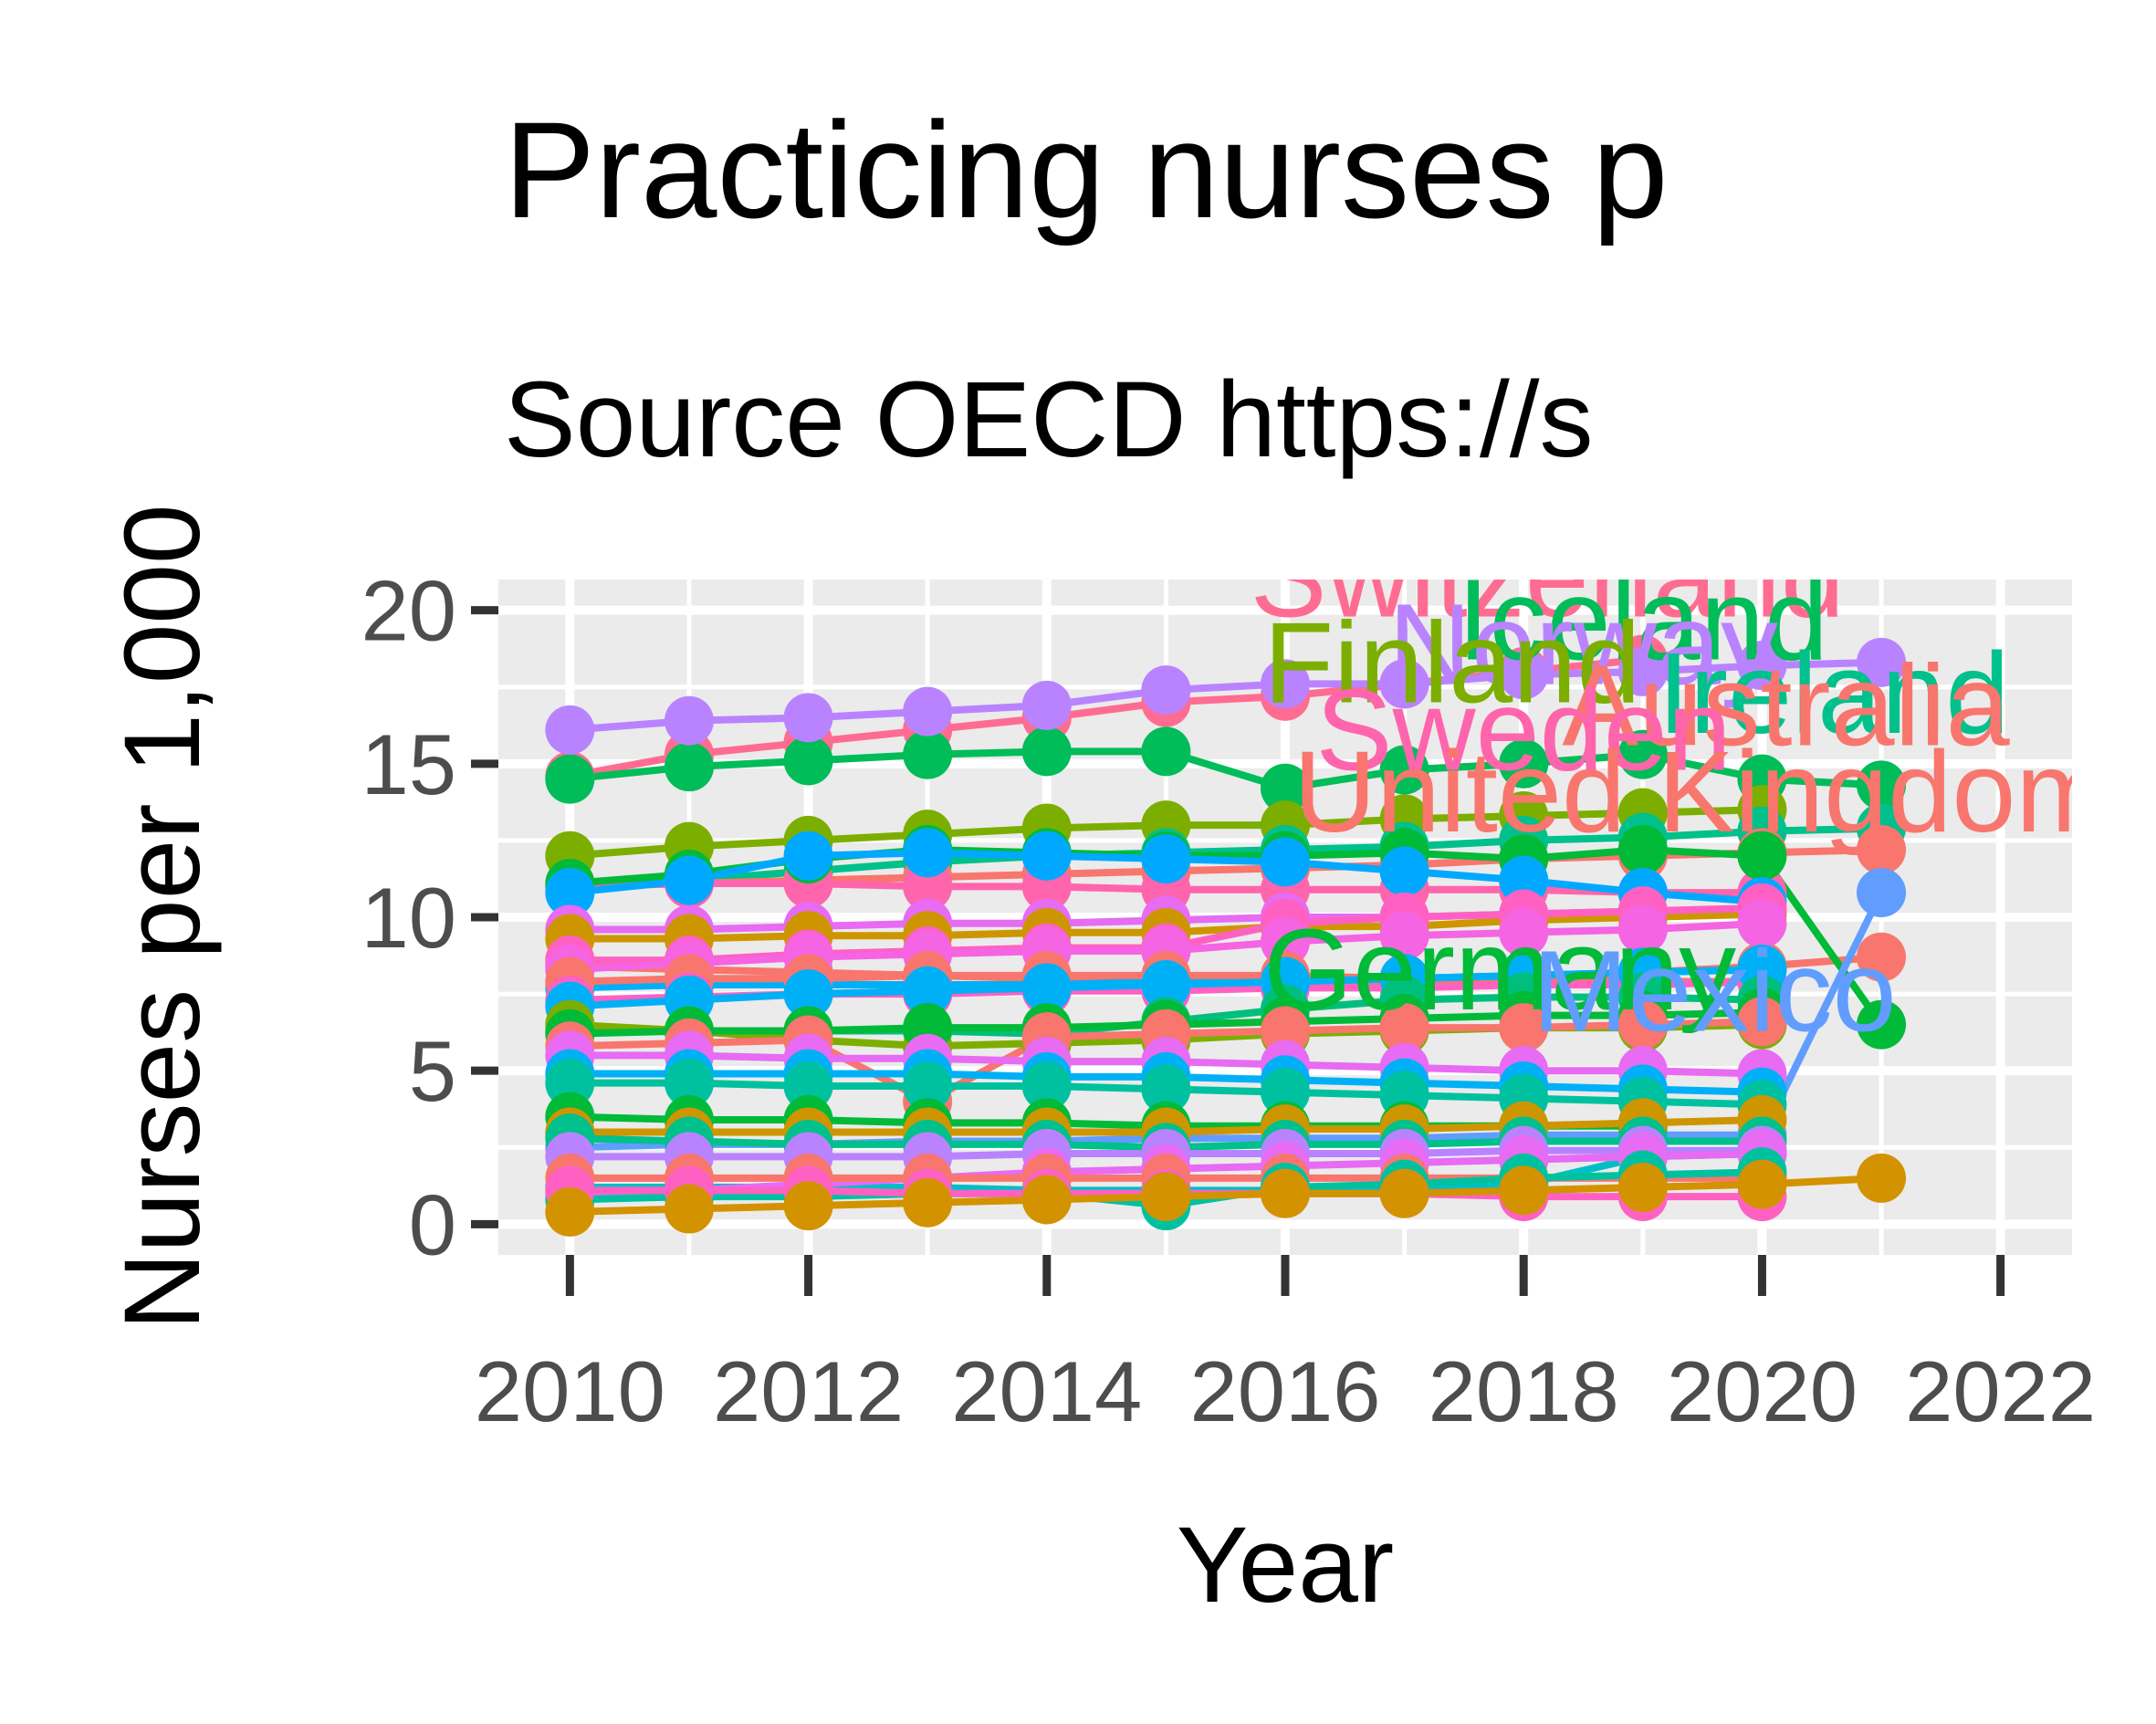 This screenshot has width=2156, height=1724. Describe the element at coordinates (1285, 1565) in the screenshot. I see `x-axis-title: Year` at that location.